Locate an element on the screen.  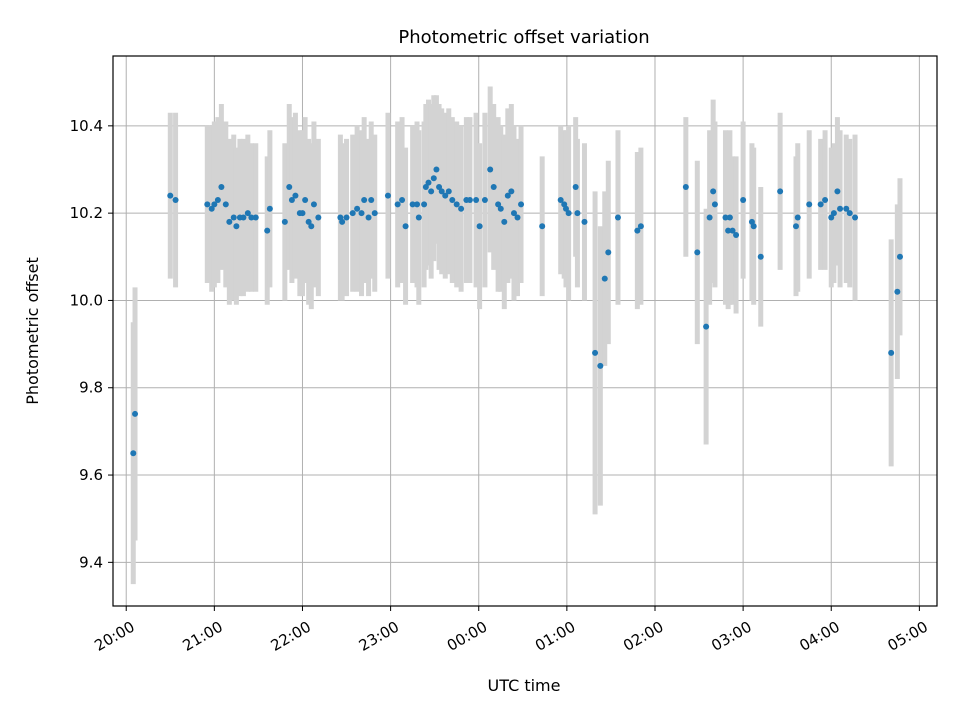
x-axis-label: UTC time is located at coordinates (524, 685).